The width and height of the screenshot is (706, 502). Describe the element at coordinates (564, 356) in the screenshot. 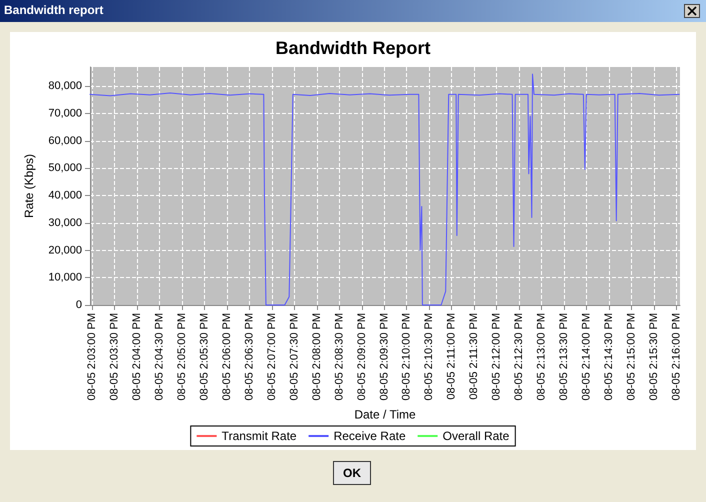

I see `x-tick-label: 08-05 2:13:30 PM` at that location.